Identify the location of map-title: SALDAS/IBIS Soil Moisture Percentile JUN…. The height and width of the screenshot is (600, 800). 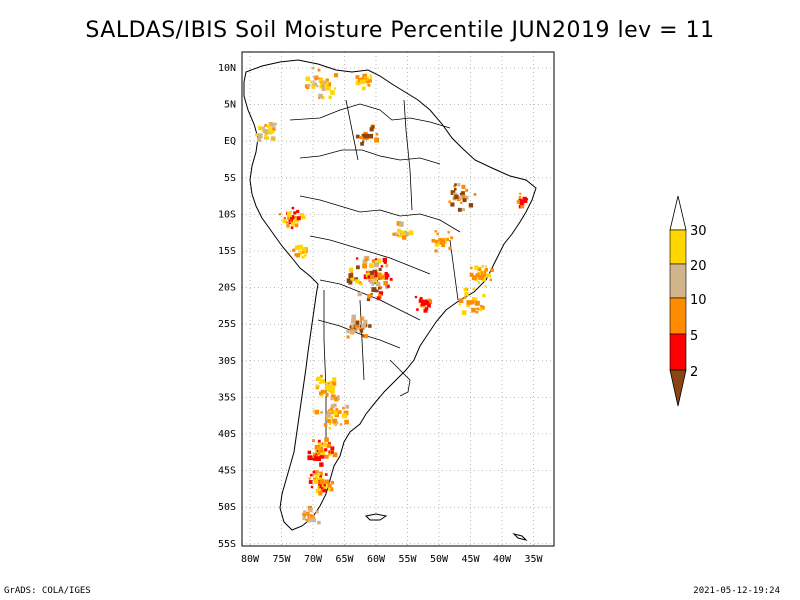
(400, 30).